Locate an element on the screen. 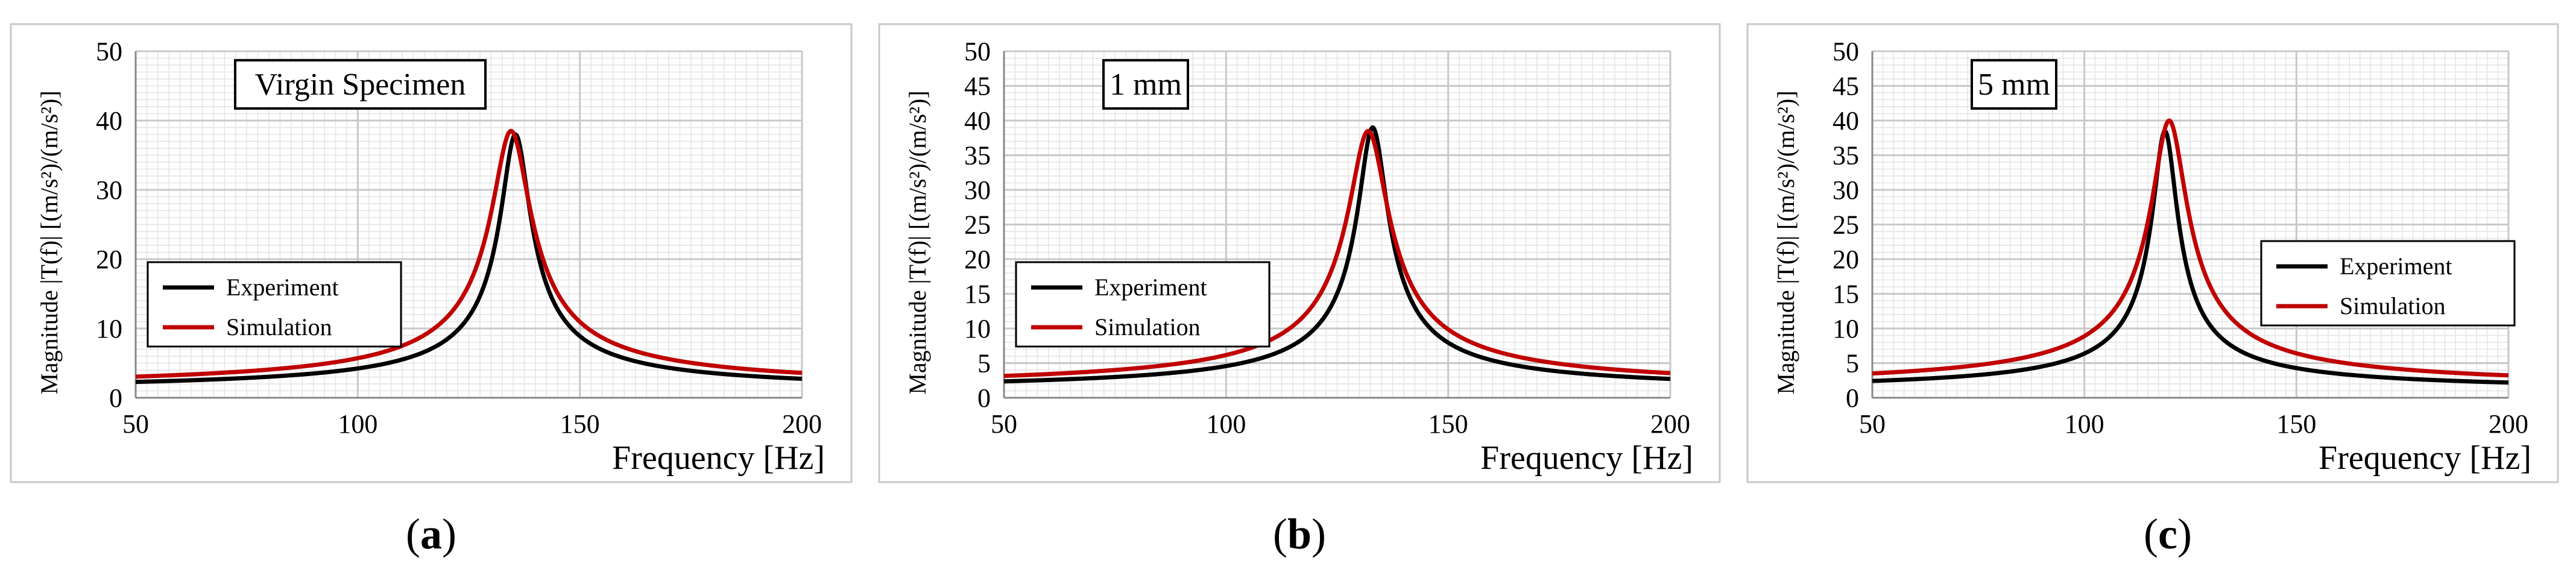  panel-caption-b: (b) is located at coordinates (1299, 534).